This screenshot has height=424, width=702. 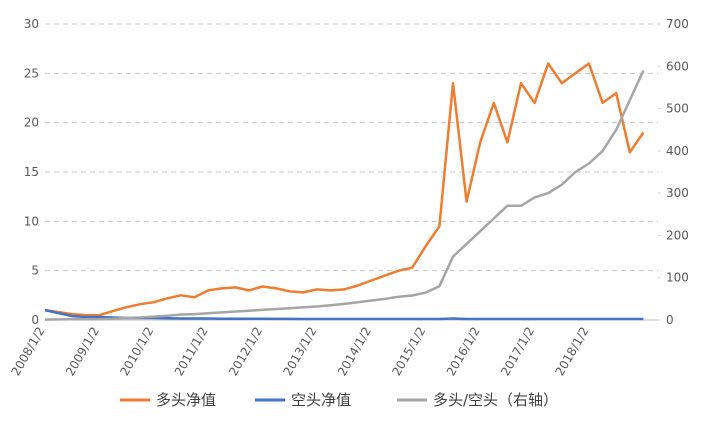 I want to click on y-tick-label: 20, so click(x=31, y=123).